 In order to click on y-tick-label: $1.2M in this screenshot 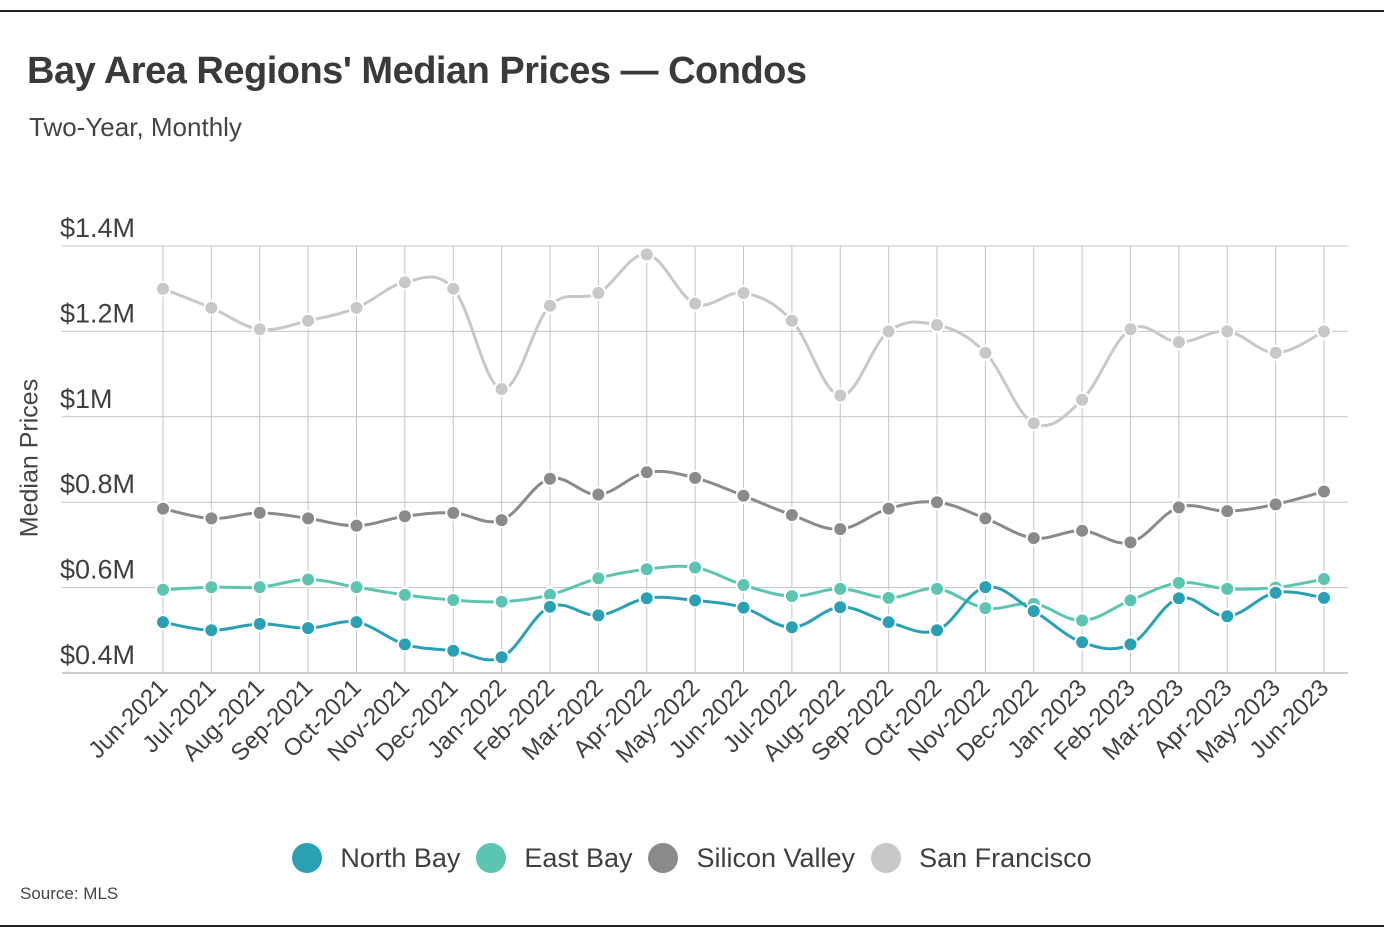, I will do `click(97, 313)`.